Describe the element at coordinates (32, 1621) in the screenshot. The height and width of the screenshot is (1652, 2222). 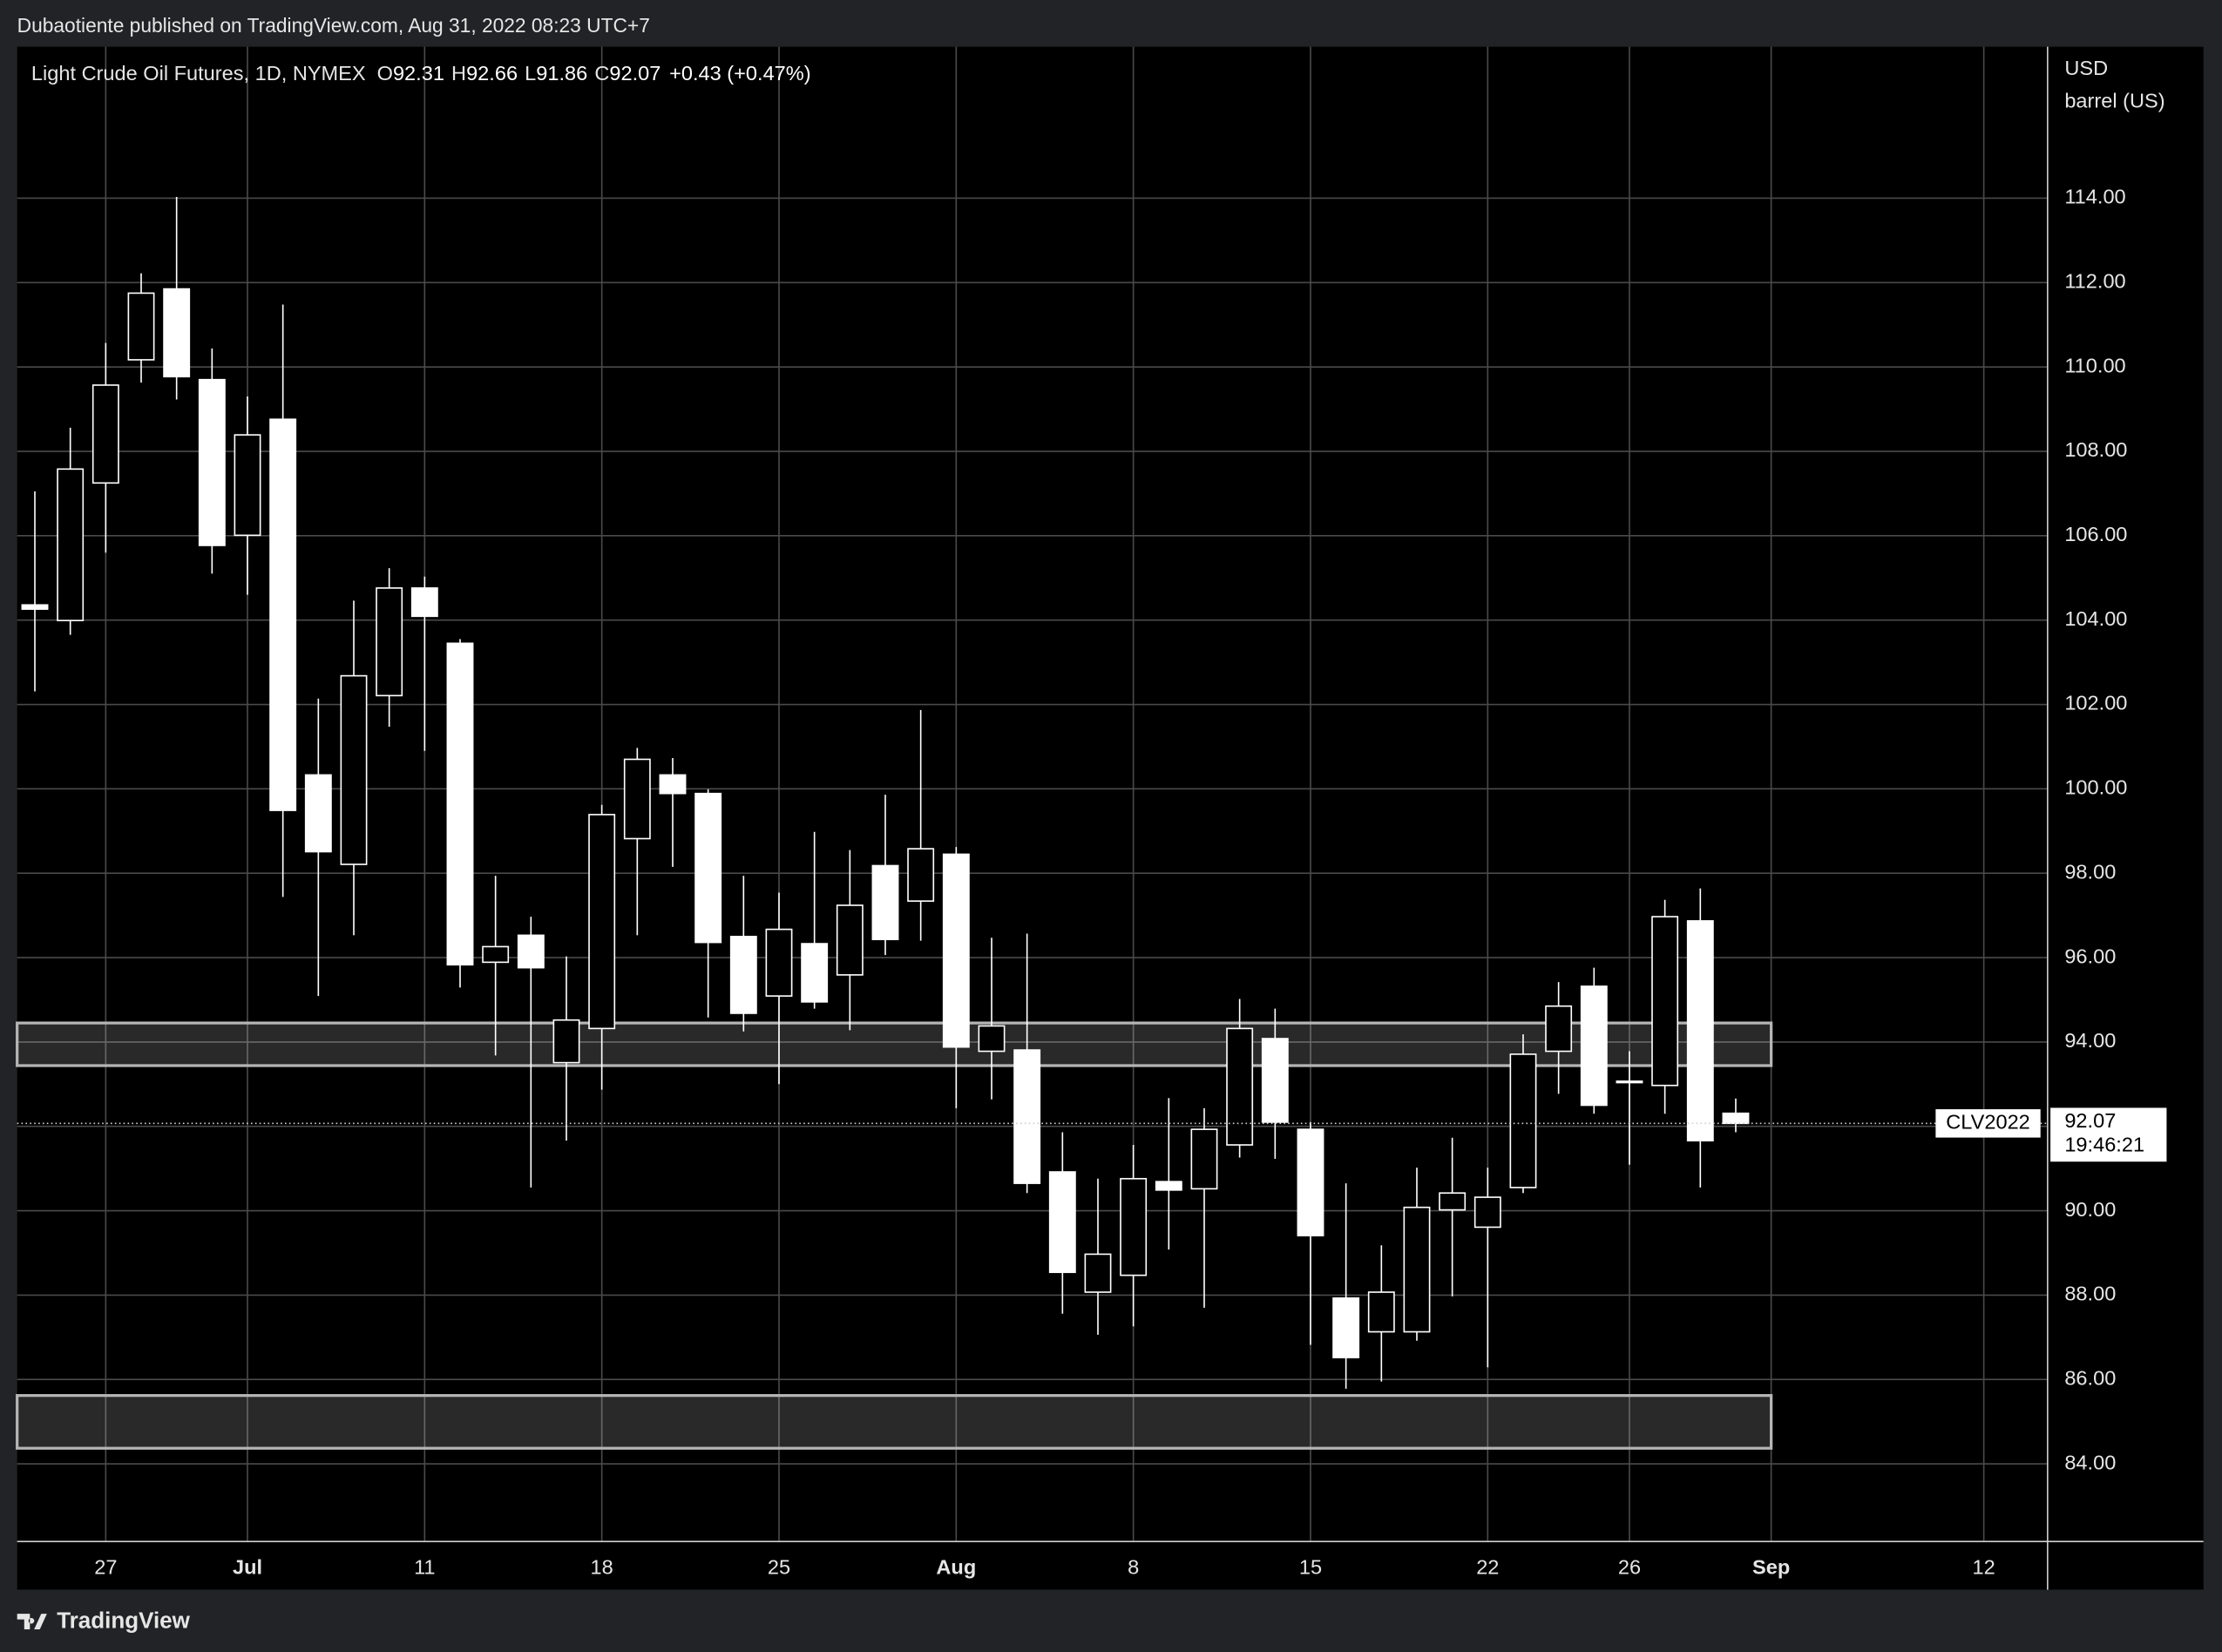
I see `brand-logo` at that location.